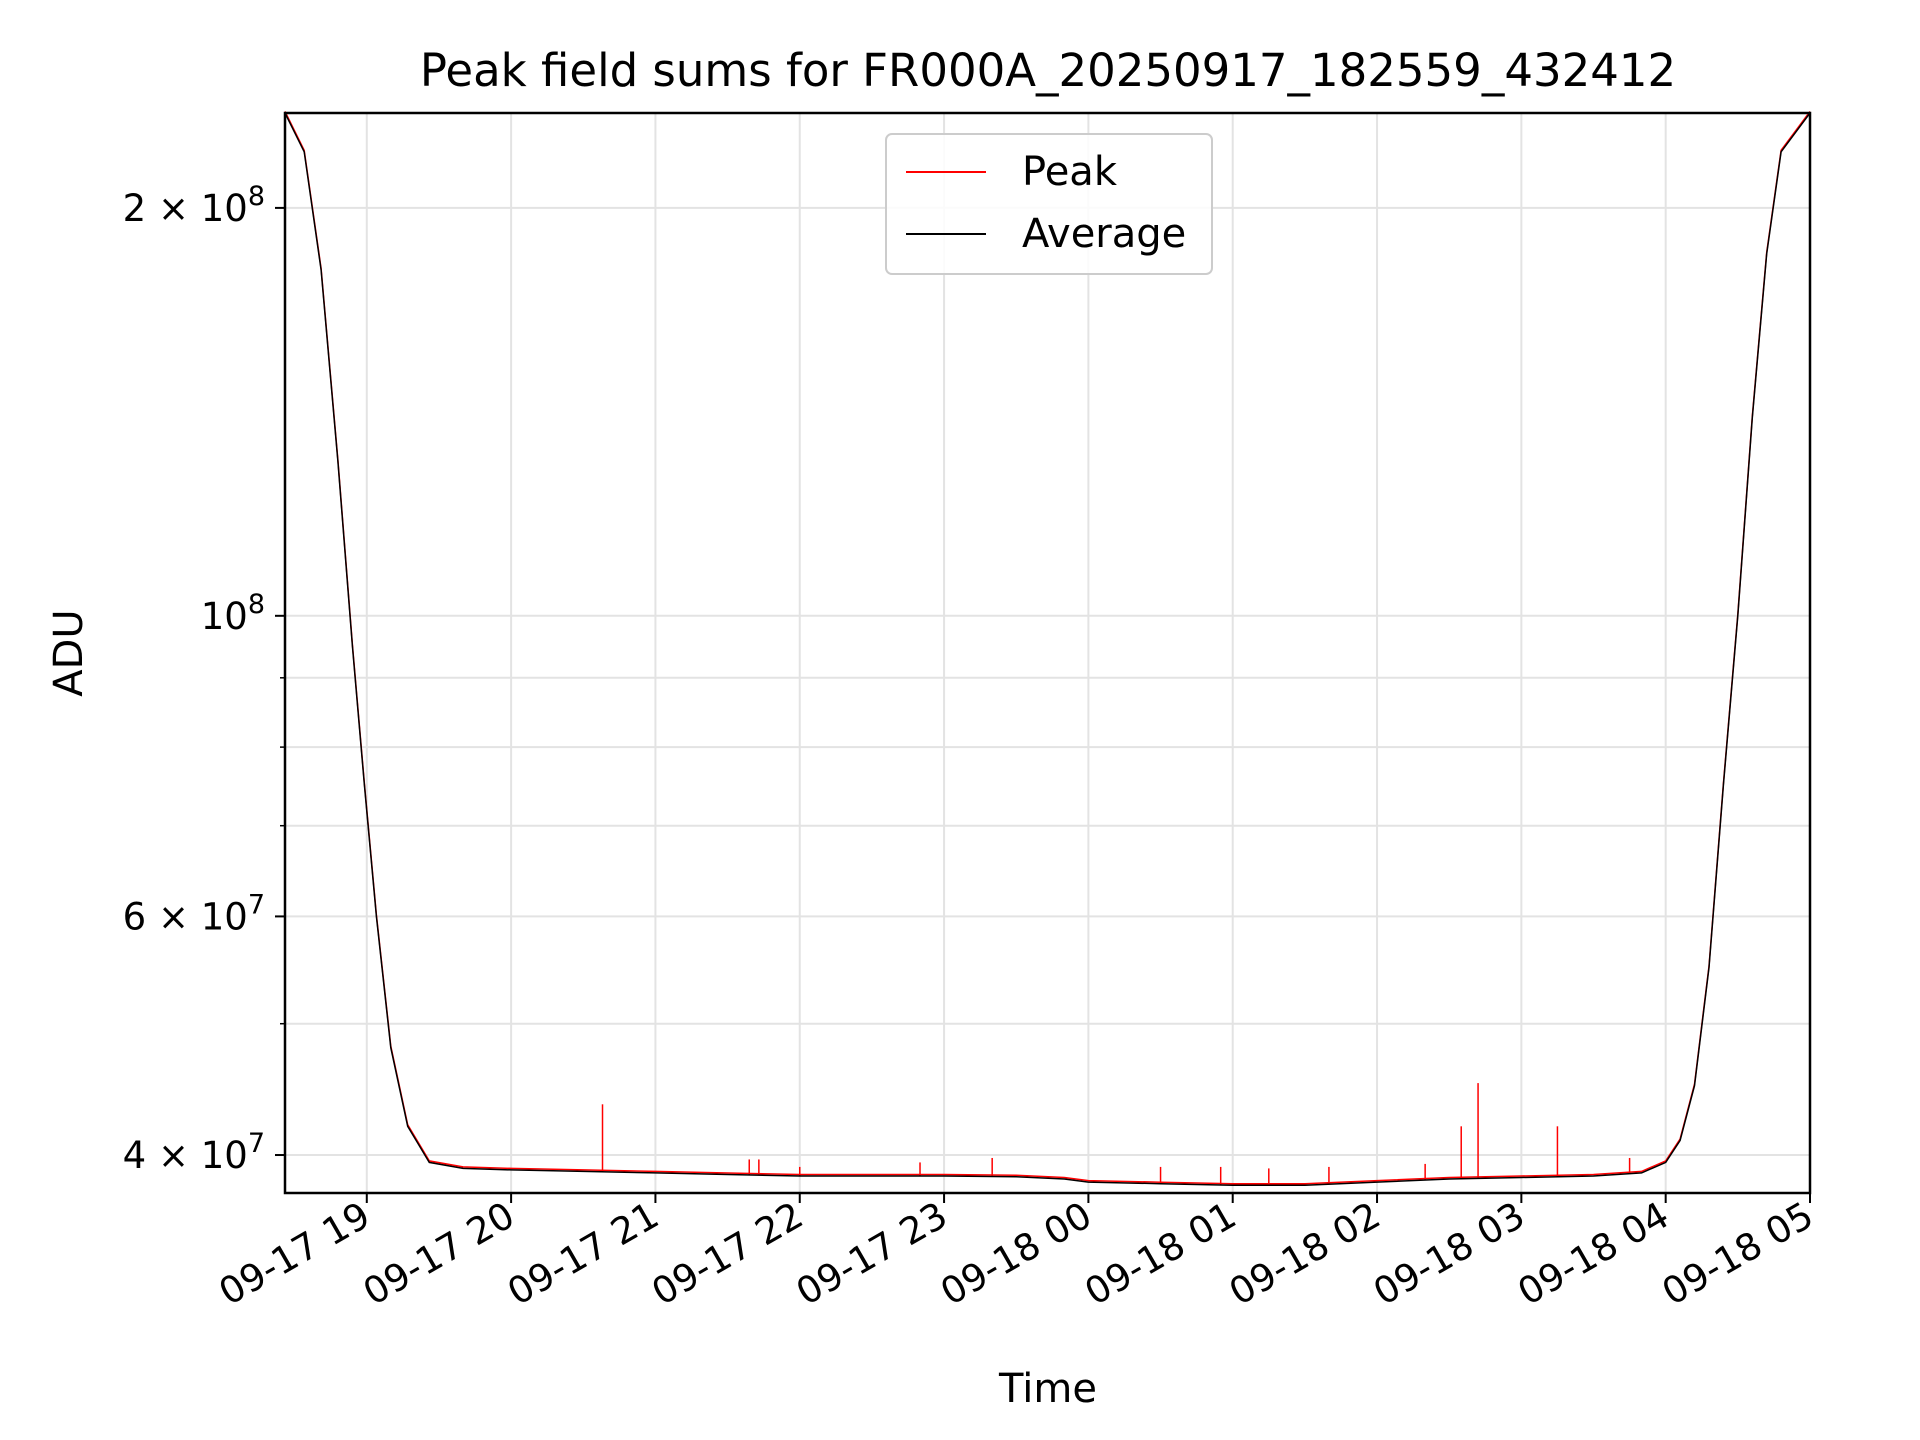 The width and height of the screenshot is (1920, 1440). Describe the element at coordinates (194, 1152) in the screenshot. I see `y-tick-label: 4 × 107` at that location.